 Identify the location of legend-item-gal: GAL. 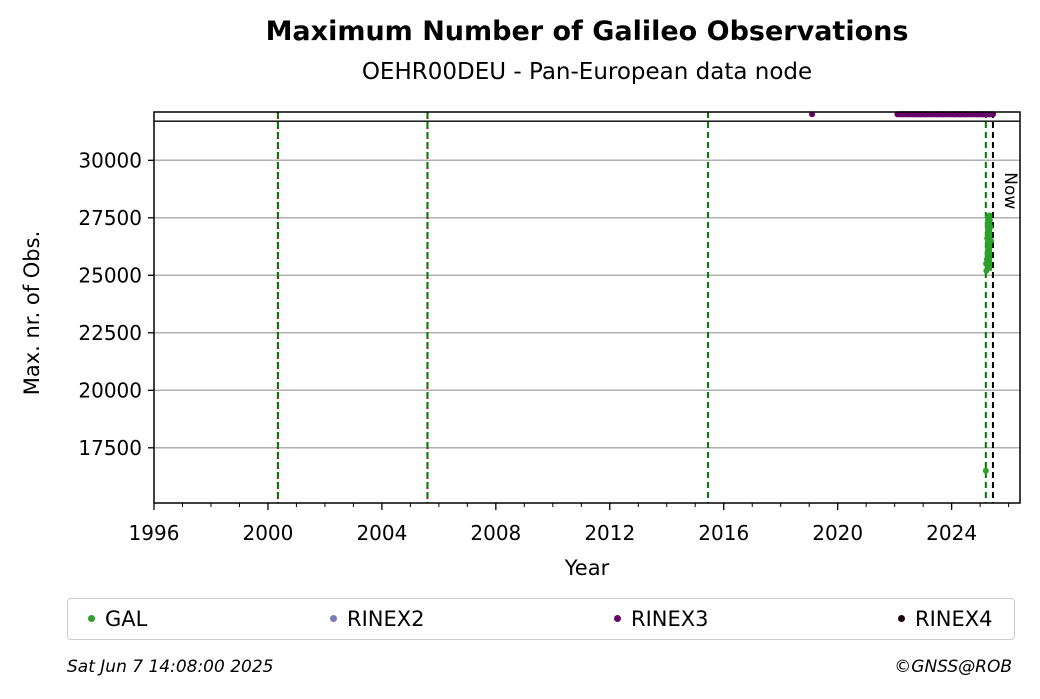
(117, 620).